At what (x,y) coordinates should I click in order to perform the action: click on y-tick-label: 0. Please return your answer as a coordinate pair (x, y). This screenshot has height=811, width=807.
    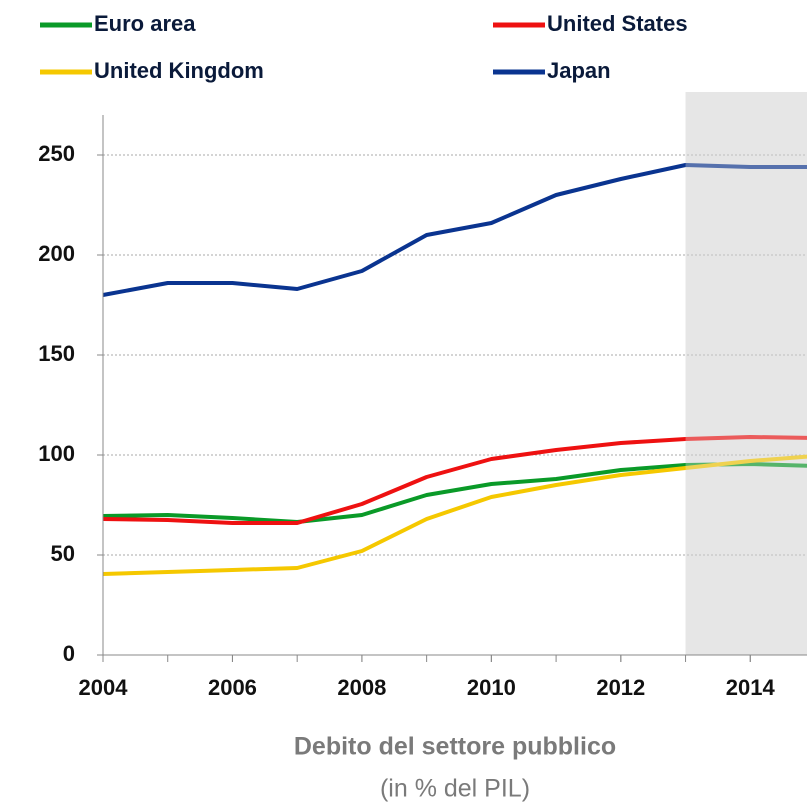
    Looking at the image, I should click on (69, 653).